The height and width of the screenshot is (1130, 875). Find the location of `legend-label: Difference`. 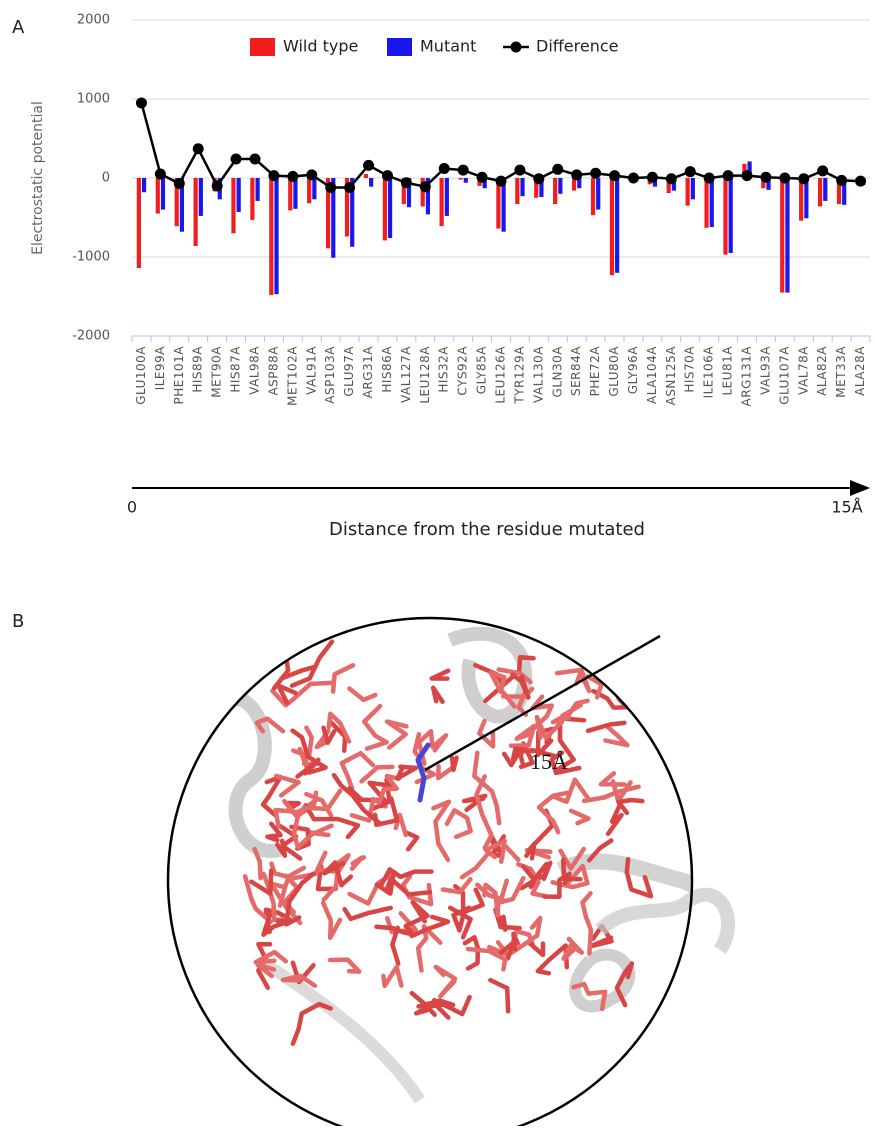

legend-label: Difference is located at coordinates (577, 46).